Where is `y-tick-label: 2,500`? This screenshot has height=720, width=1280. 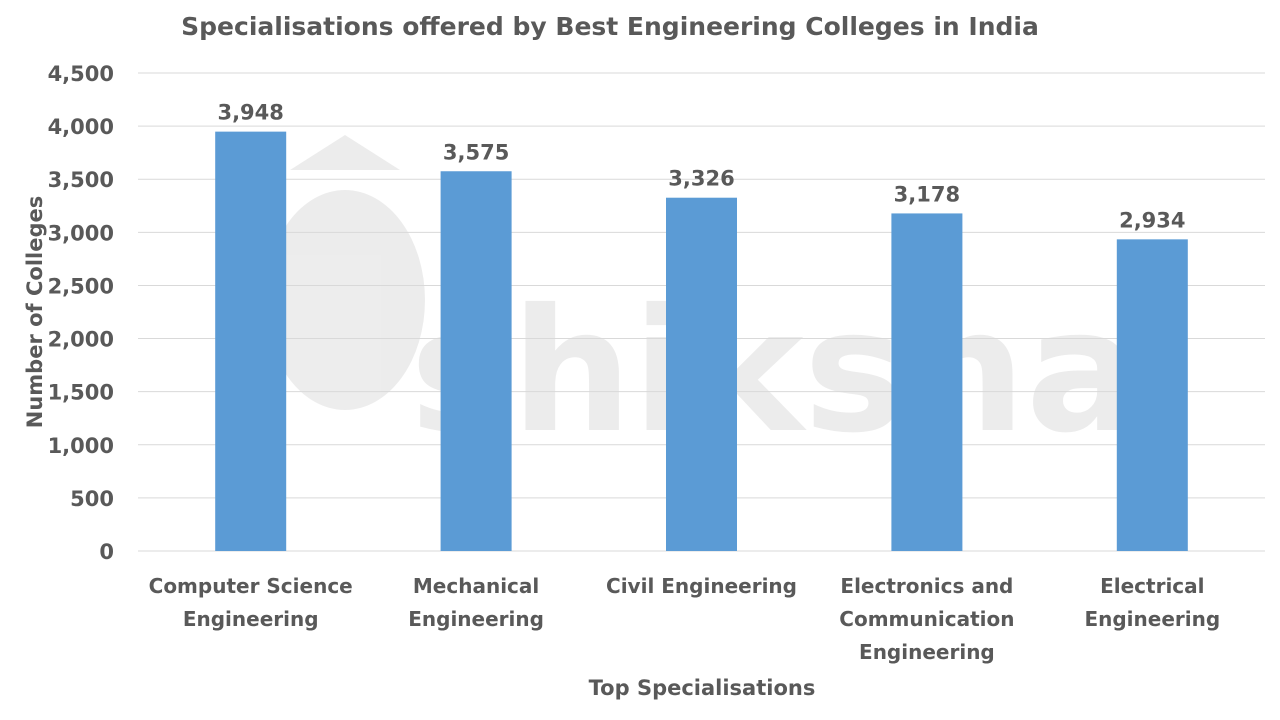
y-tick-label: 2,500 is located at coordinates (81, 286).